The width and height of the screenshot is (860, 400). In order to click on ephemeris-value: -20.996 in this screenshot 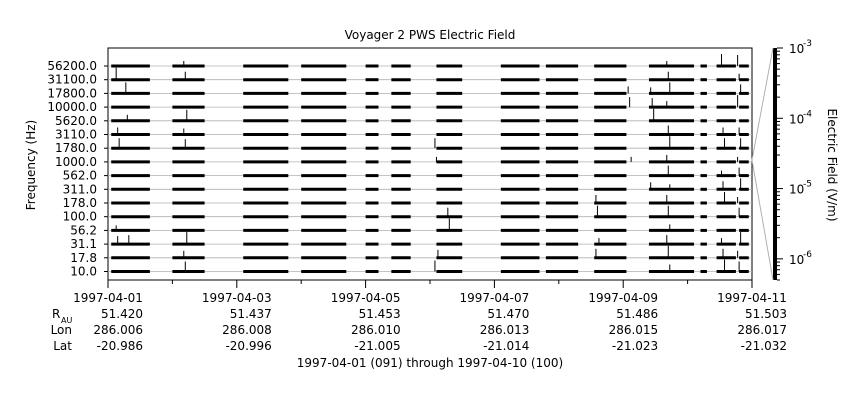, I will do `click(248, 346)`.